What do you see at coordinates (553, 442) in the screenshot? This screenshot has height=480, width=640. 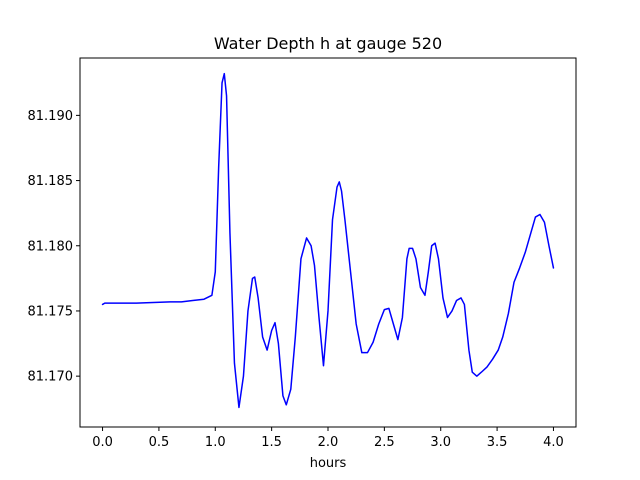 I see `x-tick-label: 4.0` at bounding box center [553, 442].